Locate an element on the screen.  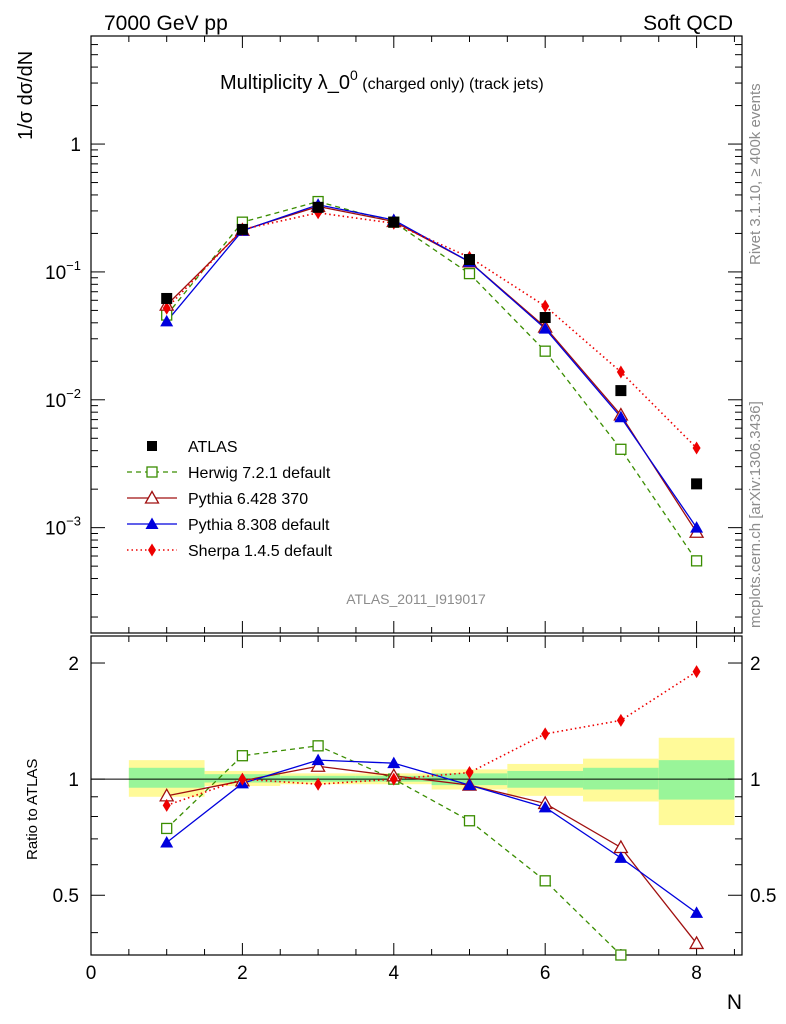
legend-marker-pythia6 is located at coordinates (152, 497).